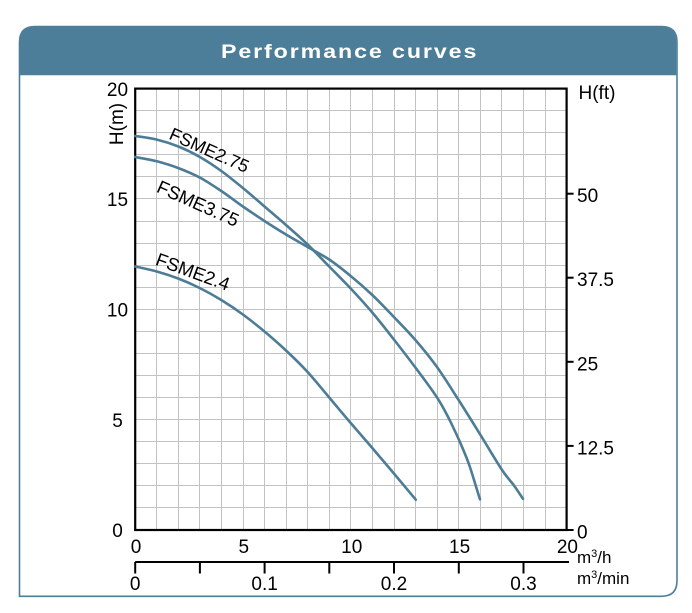 The height and width of the screenshot is (613, 692). What do you see at coordinates (603, 578) in the screenshot?
I see `svg-text: m3/min` at bounding box center [603, 578].